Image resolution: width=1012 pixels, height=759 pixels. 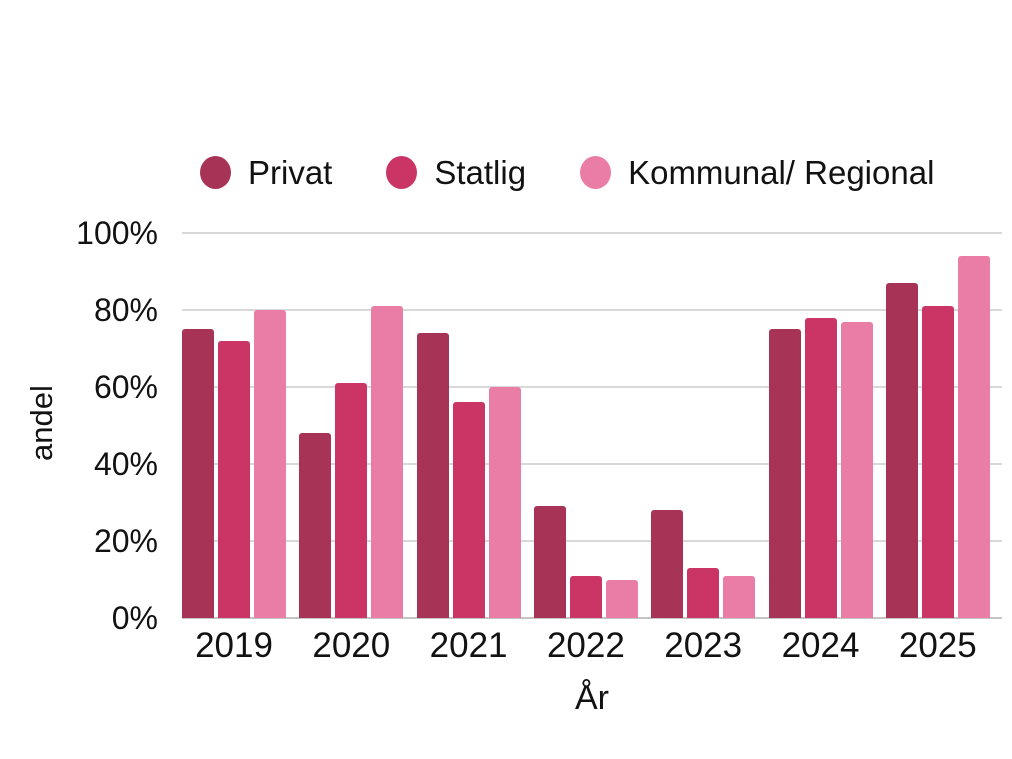 I want to click on x-axis-tick-label: 2024, so click(x=820, y=645).